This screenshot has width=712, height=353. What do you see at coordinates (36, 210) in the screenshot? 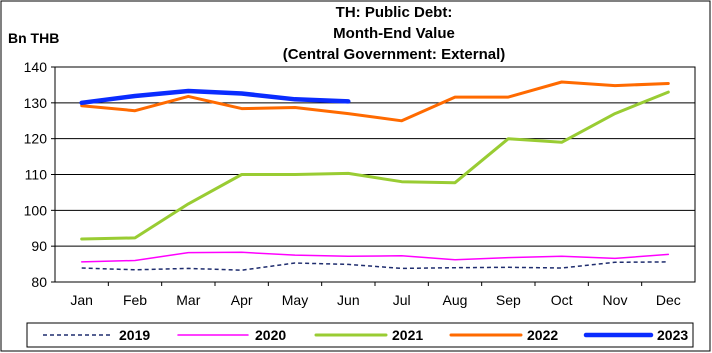
I see `y-tick-label: 100` at bounding box center [36, 210].